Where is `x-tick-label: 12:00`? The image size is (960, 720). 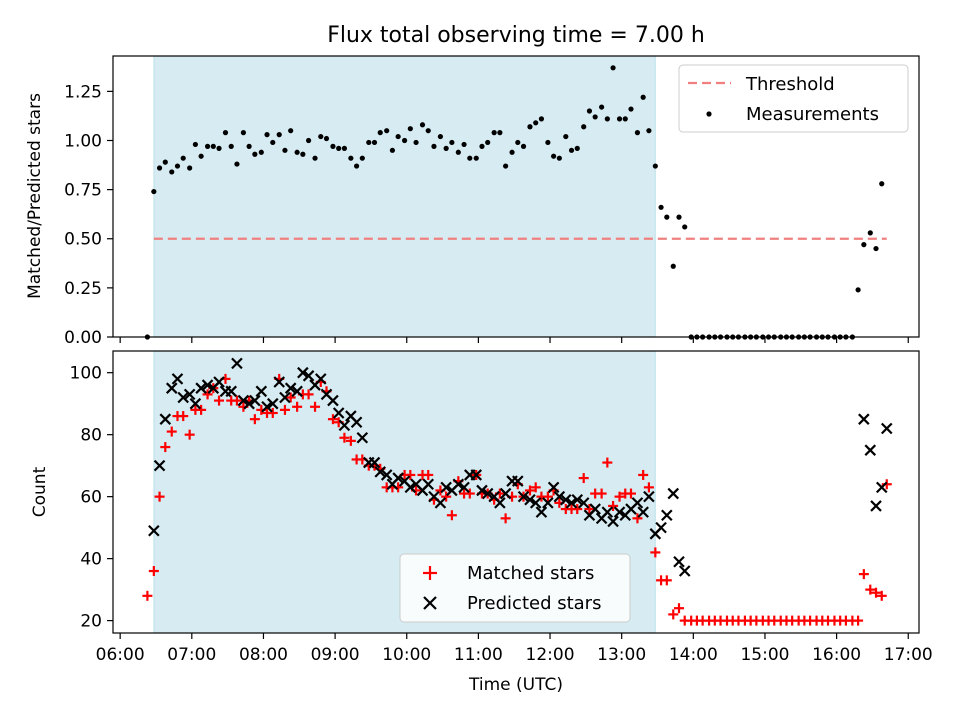 x-tick-label: 12:00 is located at coordinates (550, 655).